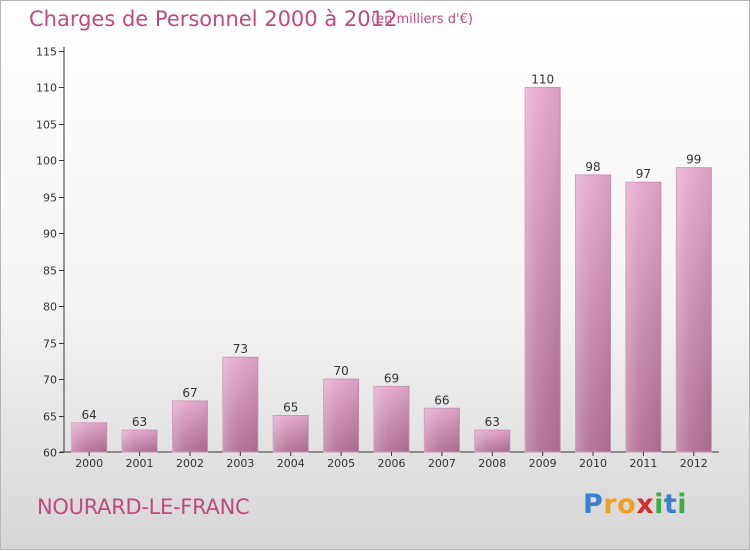 Image resolution: width=750 pixels, height=551 pixels. I want to click on bar-value-label: 66, so click(441, 400).